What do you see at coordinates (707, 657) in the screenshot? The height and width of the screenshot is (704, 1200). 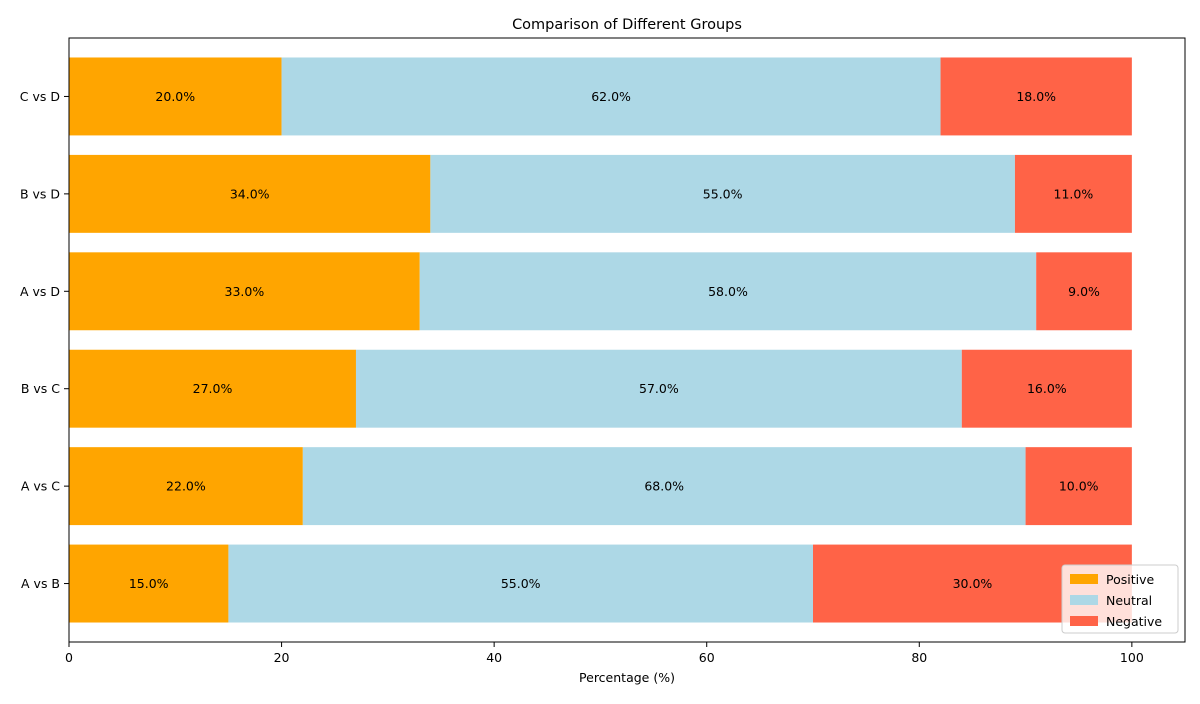 I see `x-tick-label: 60` at bounding box center [707, 657].